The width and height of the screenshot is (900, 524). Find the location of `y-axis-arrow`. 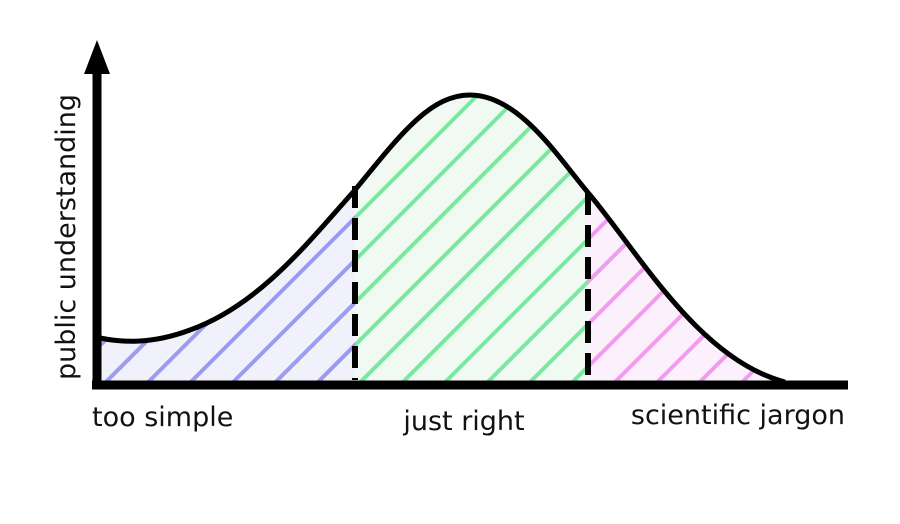

y-axis-arrow is located at coordinates (97, 57).